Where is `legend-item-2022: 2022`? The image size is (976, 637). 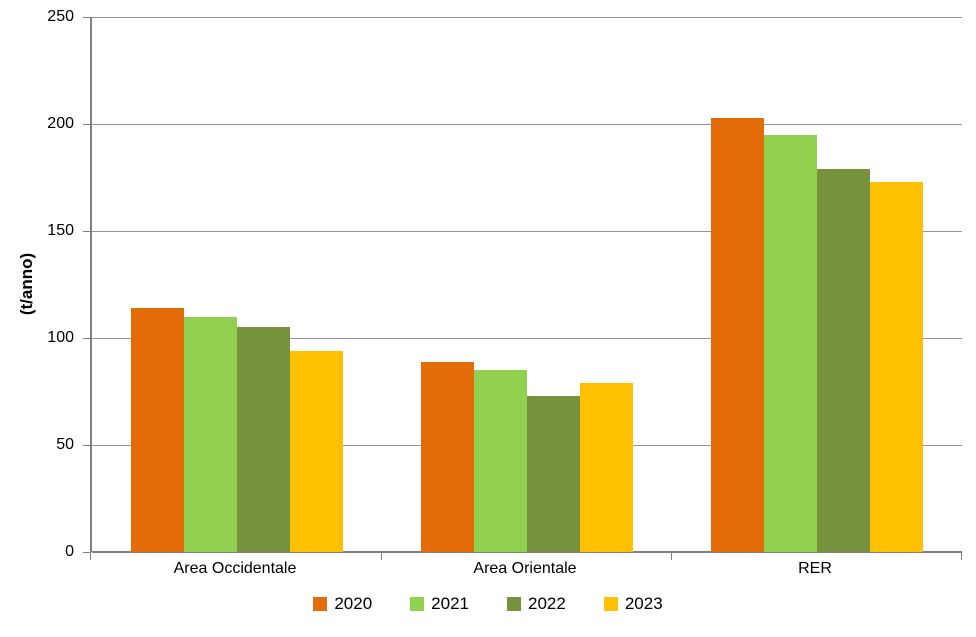
legend-item-2022: 2022 is located at coordinates (536, 604).